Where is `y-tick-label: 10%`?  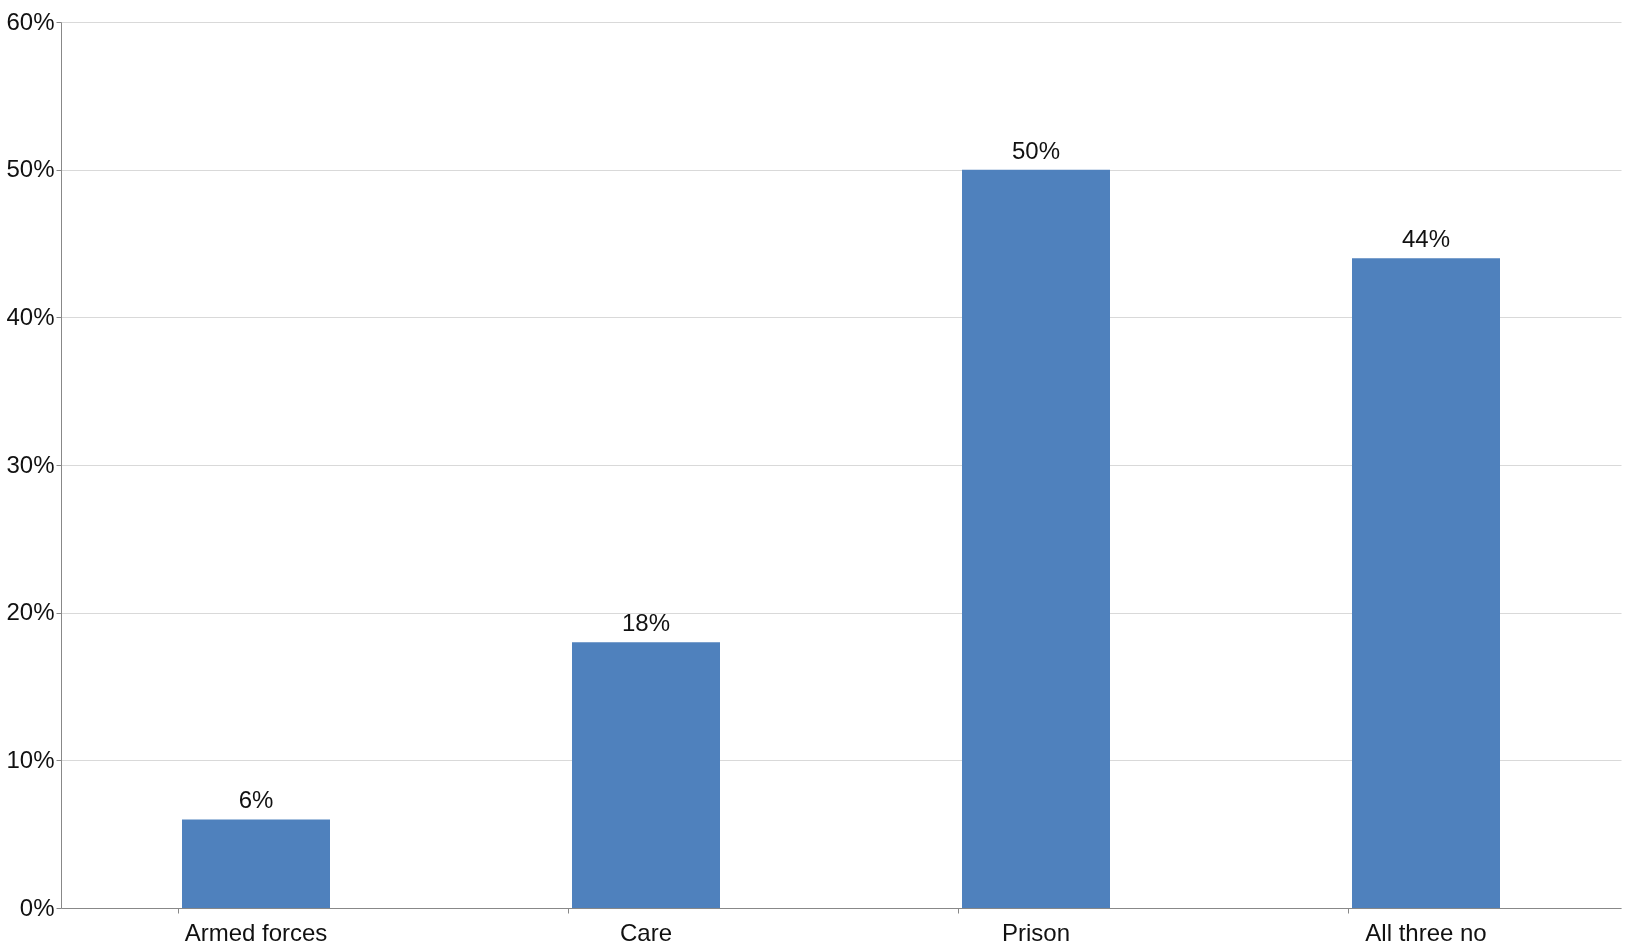 y-tick-label: 10% is located at coordinates (30, 759).